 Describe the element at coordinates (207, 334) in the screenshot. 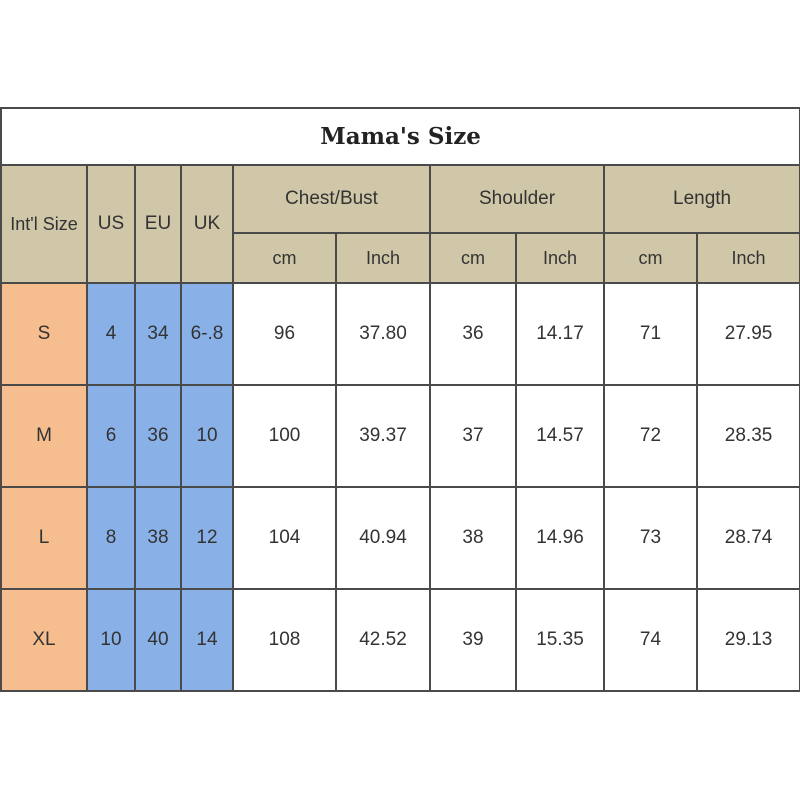

I see `cell-uk: 6-.8` at that location.